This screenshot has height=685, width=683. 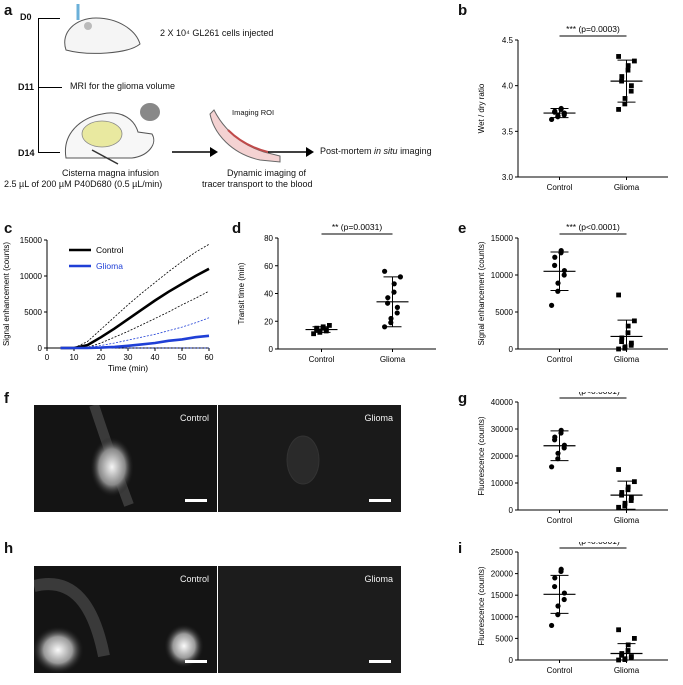 What do you see at coordinates (481, 108) in the screenshot?
I see `y-axis-label: Wet / dry ratio` at bounding box center [481, 108].